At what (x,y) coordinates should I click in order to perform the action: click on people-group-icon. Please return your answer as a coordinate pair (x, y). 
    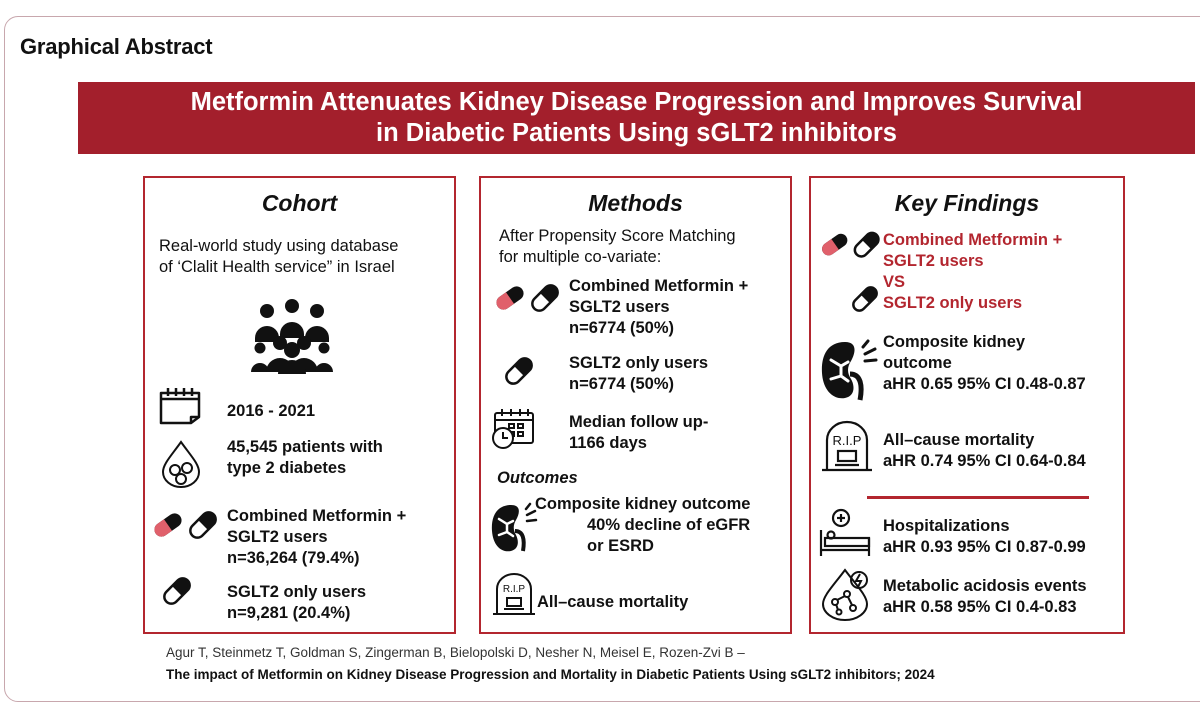
    Looking at the image, I should click on (292, 336).